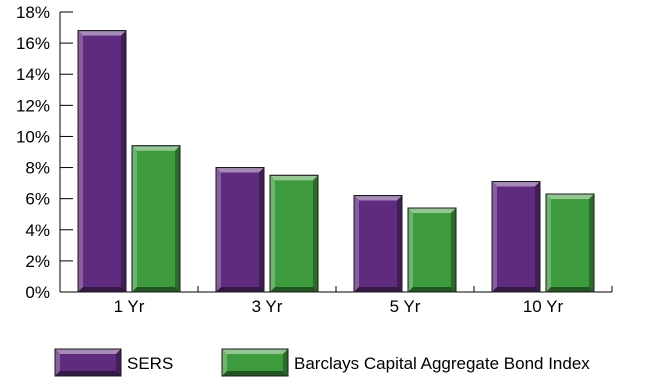 This screenshot has width=657, height=379. What do you see at coordinates (37, 261) in the screenshot?
I see `y-tick-label: 2%` at bounding box center [37, 261].